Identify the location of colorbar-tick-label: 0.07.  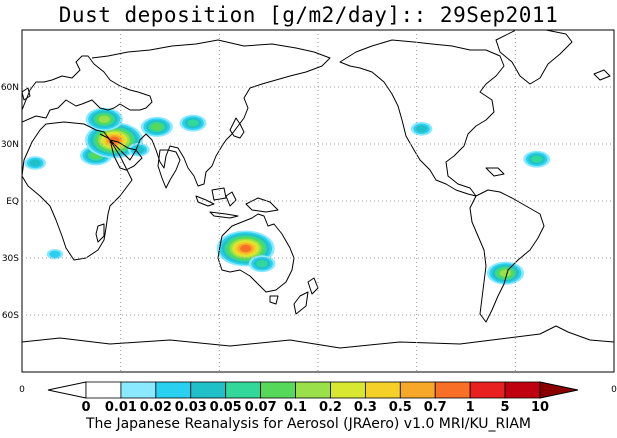
(261, 407).